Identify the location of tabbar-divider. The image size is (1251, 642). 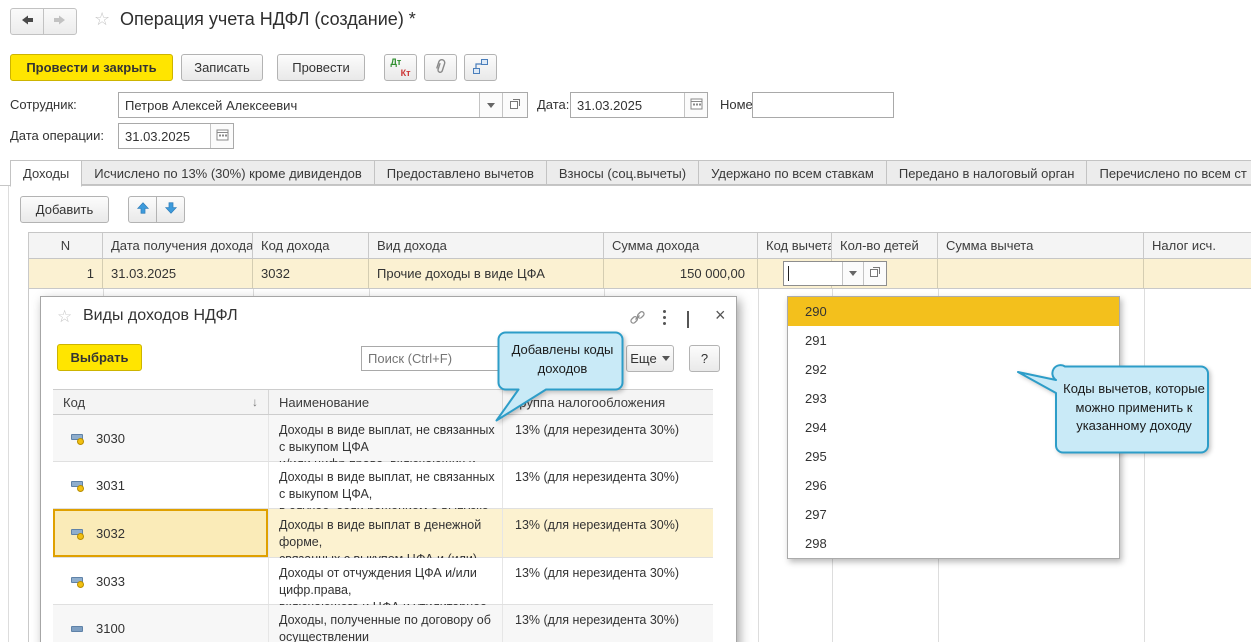
(625, 185).